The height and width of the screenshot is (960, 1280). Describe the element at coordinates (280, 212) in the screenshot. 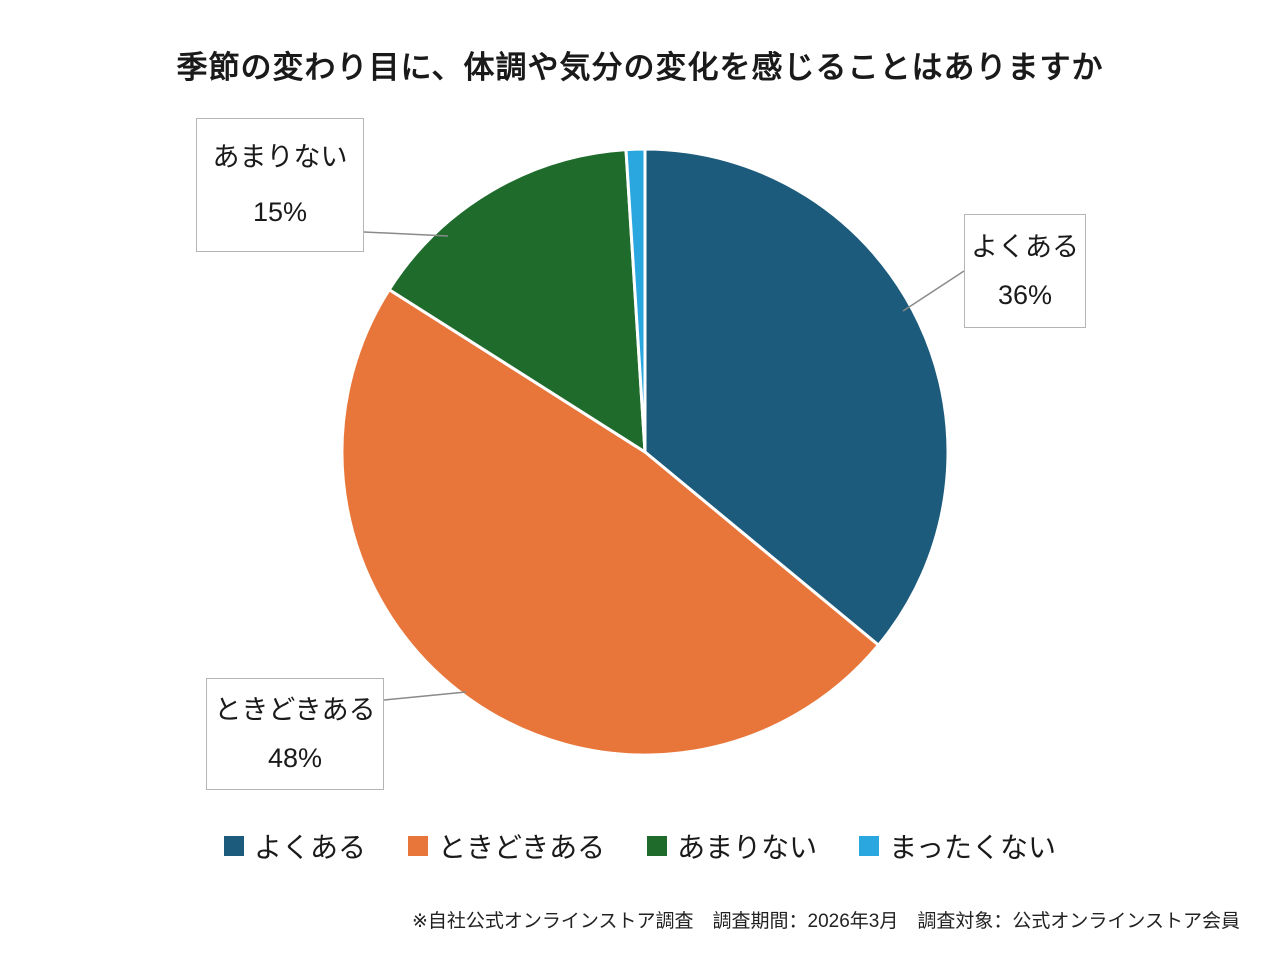

I see `callout-value: 15%` at that location.